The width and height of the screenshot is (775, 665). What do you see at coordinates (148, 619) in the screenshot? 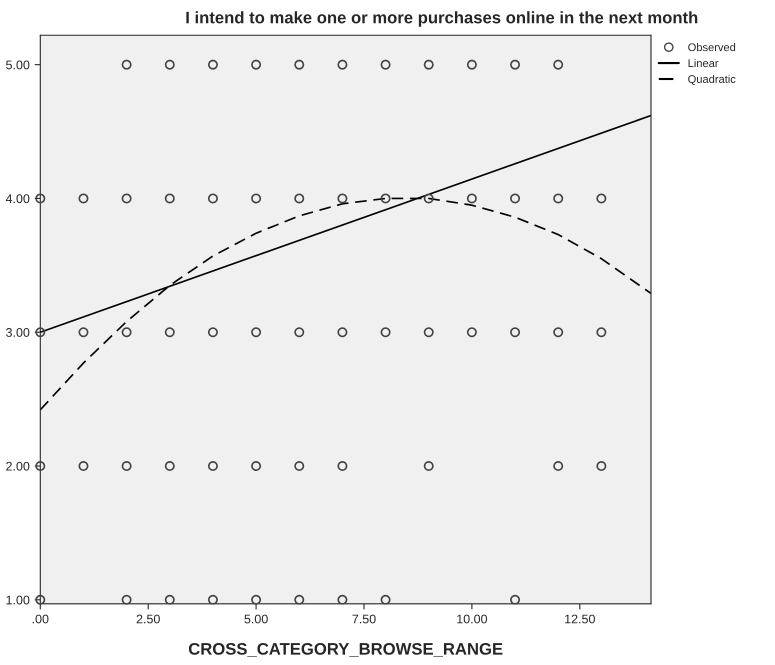
I see `x-tick-label: 2.50` at bounding box center [148, 619].